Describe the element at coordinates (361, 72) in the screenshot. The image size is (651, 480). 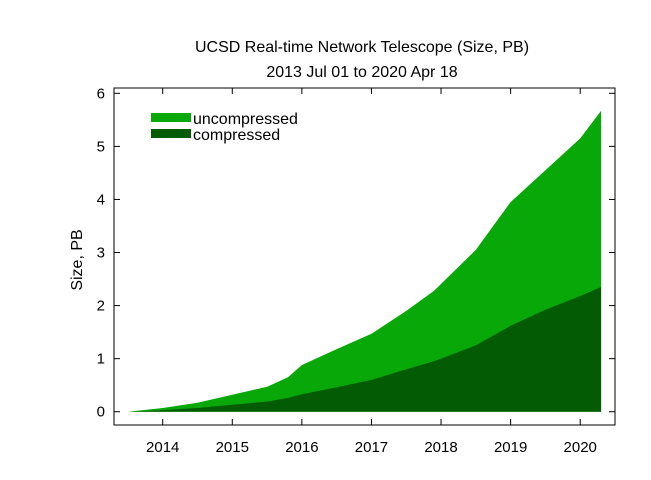
I see `chart-subtitle: 2013 Jul 01 to 2020 Apr 18` at that location.